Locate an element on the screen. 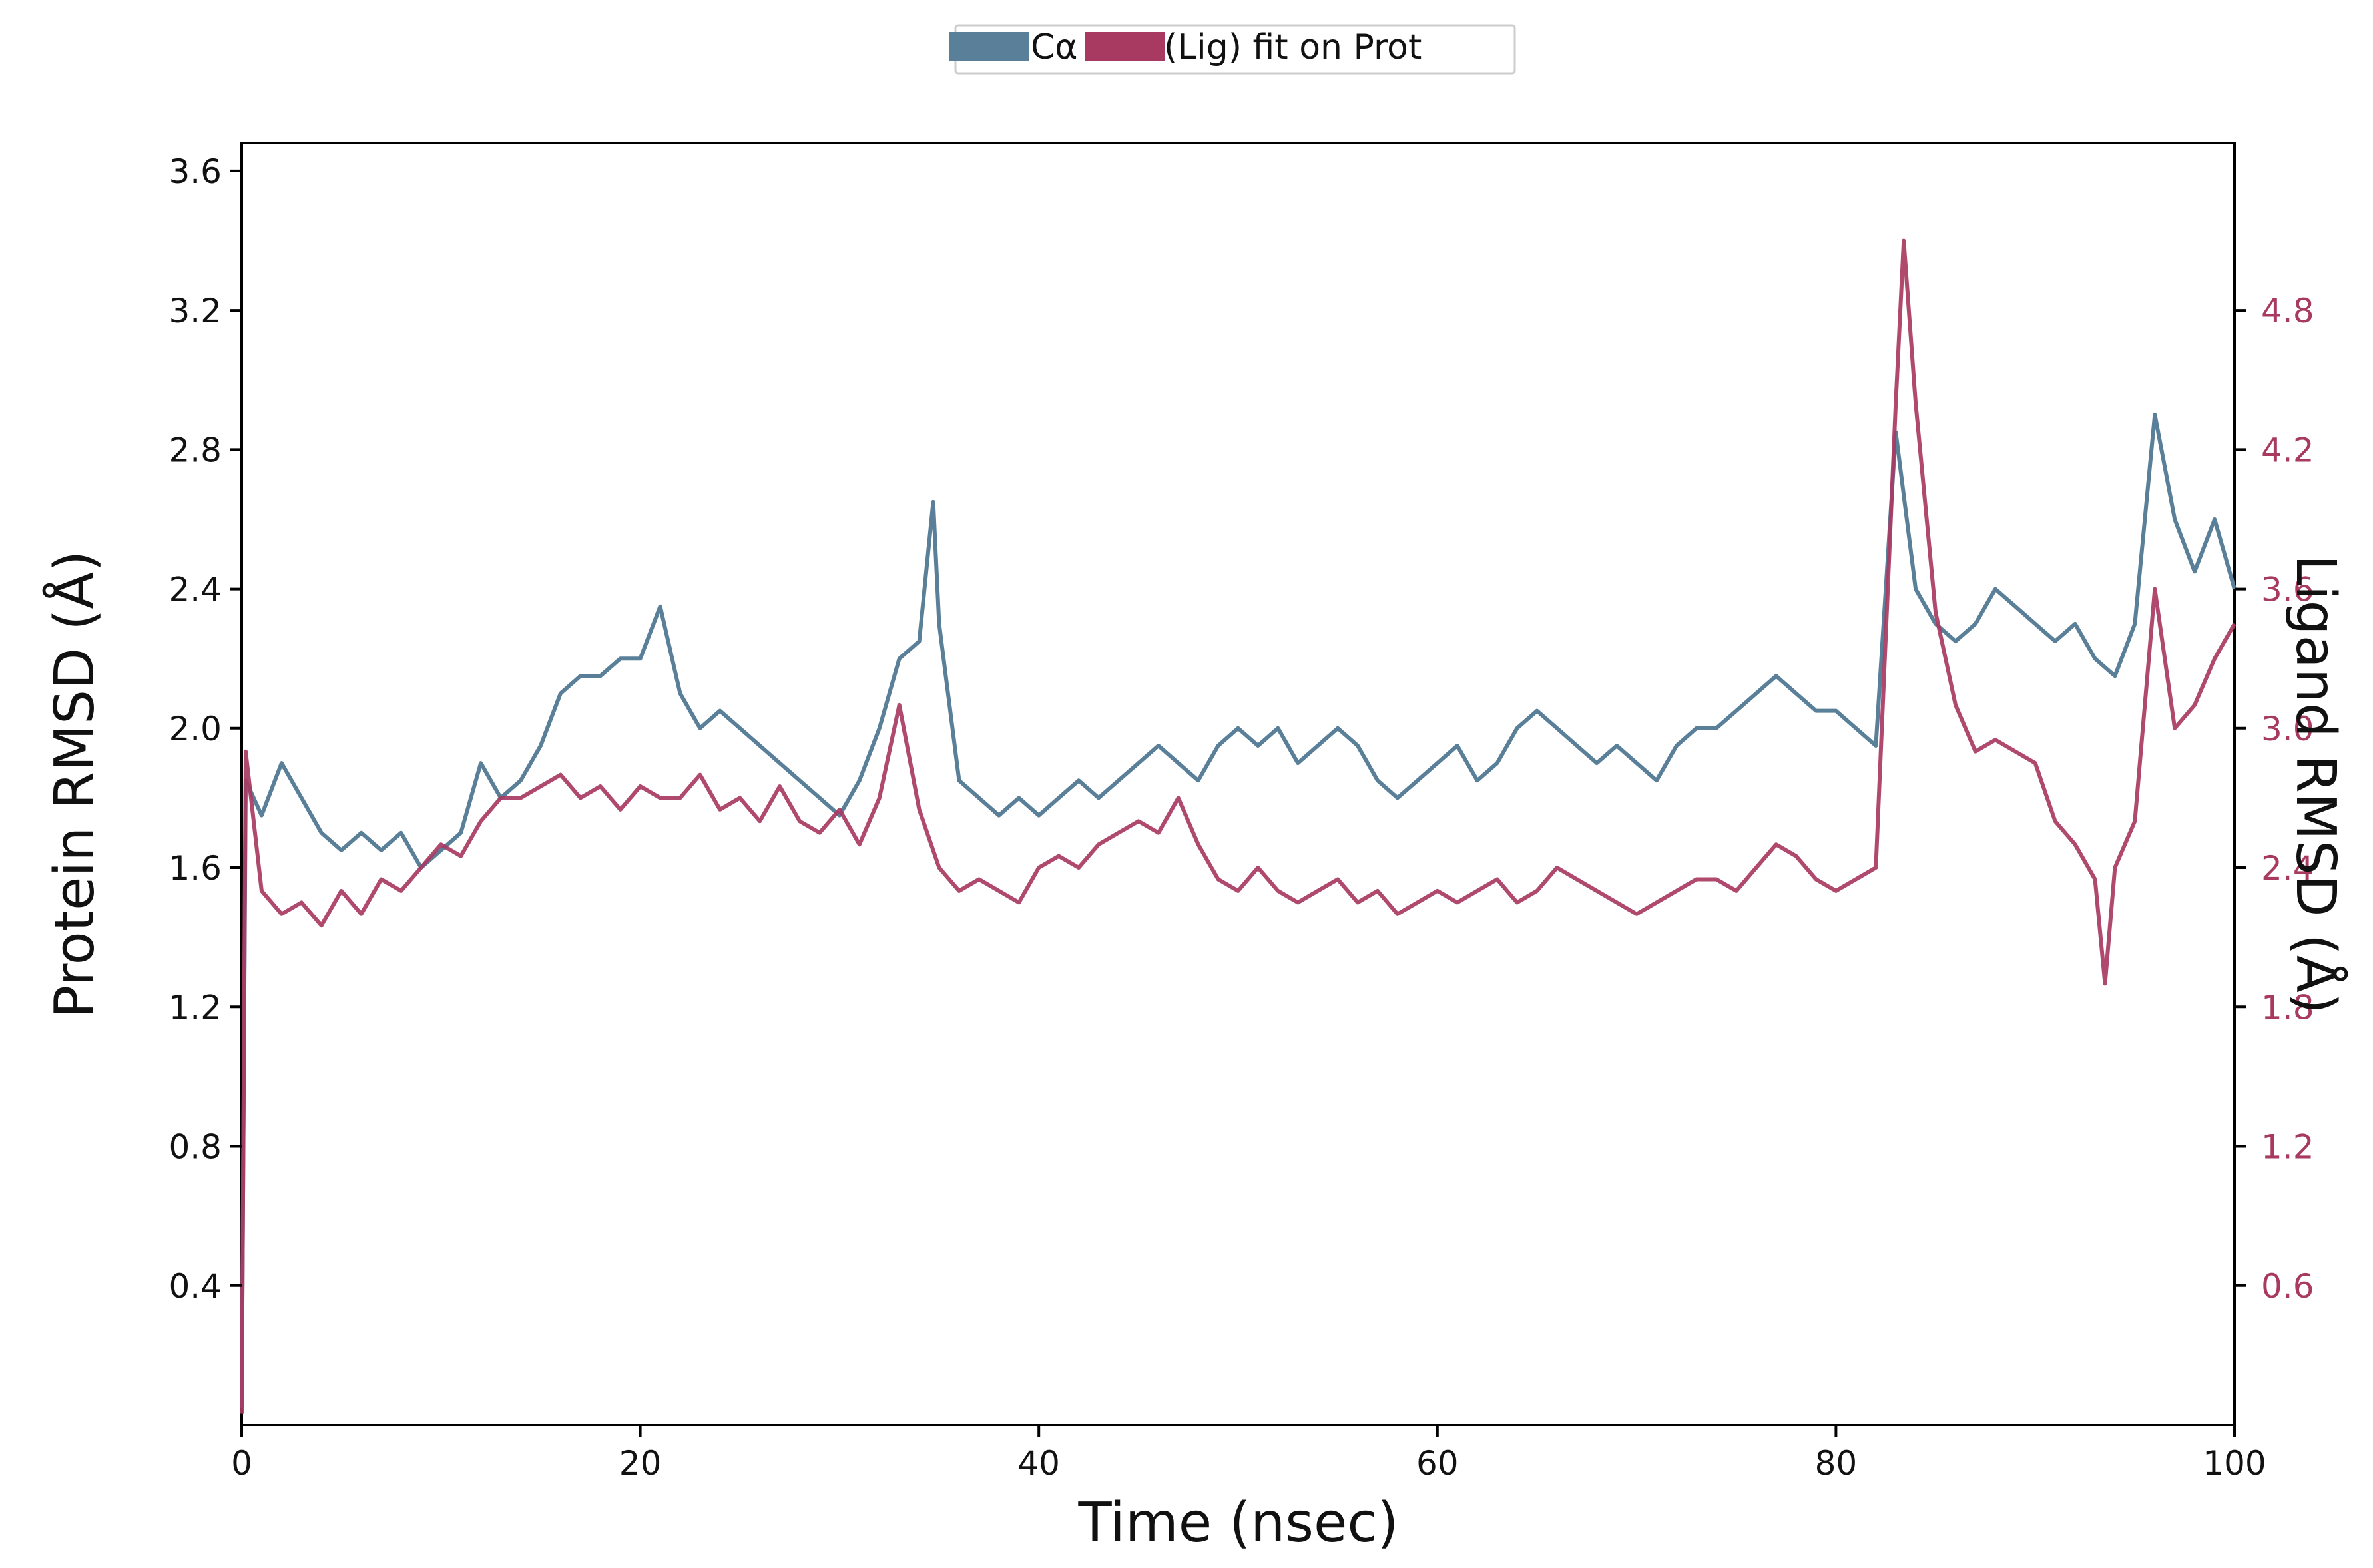  legend: Cα (Lig) fit on Prot is located at coordinates (1233, 49).